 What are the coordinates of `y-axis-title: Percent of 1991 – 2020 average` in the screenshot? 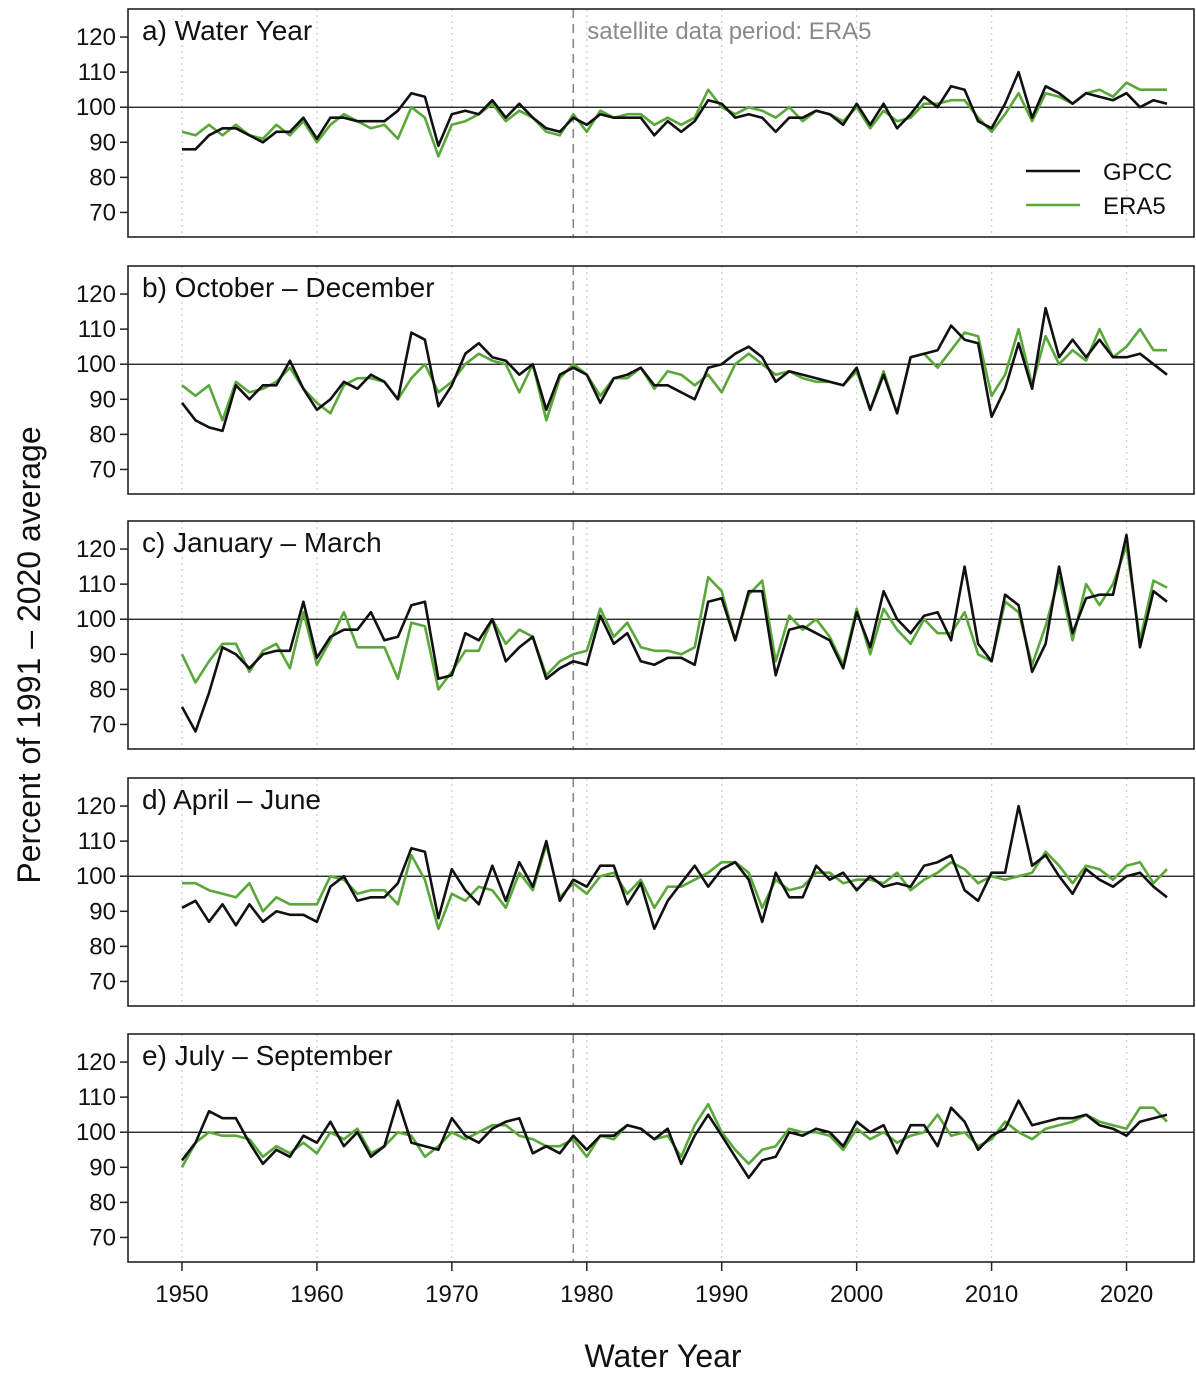 It's located at (29, 654).